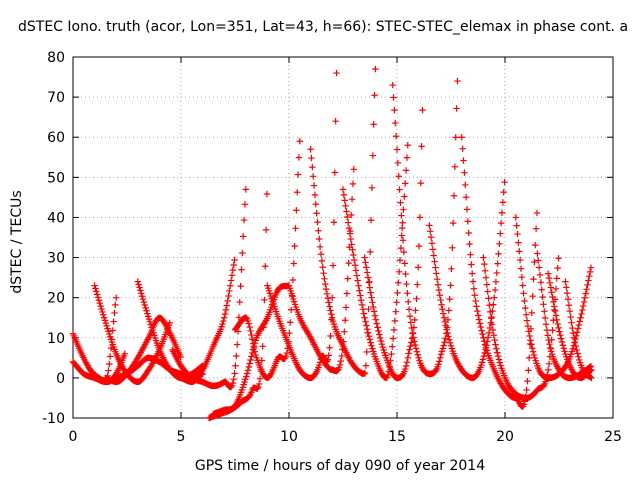 This screenshot has height=480, width=640. I want to click on y-tick-label: 40, so click(56, 218).